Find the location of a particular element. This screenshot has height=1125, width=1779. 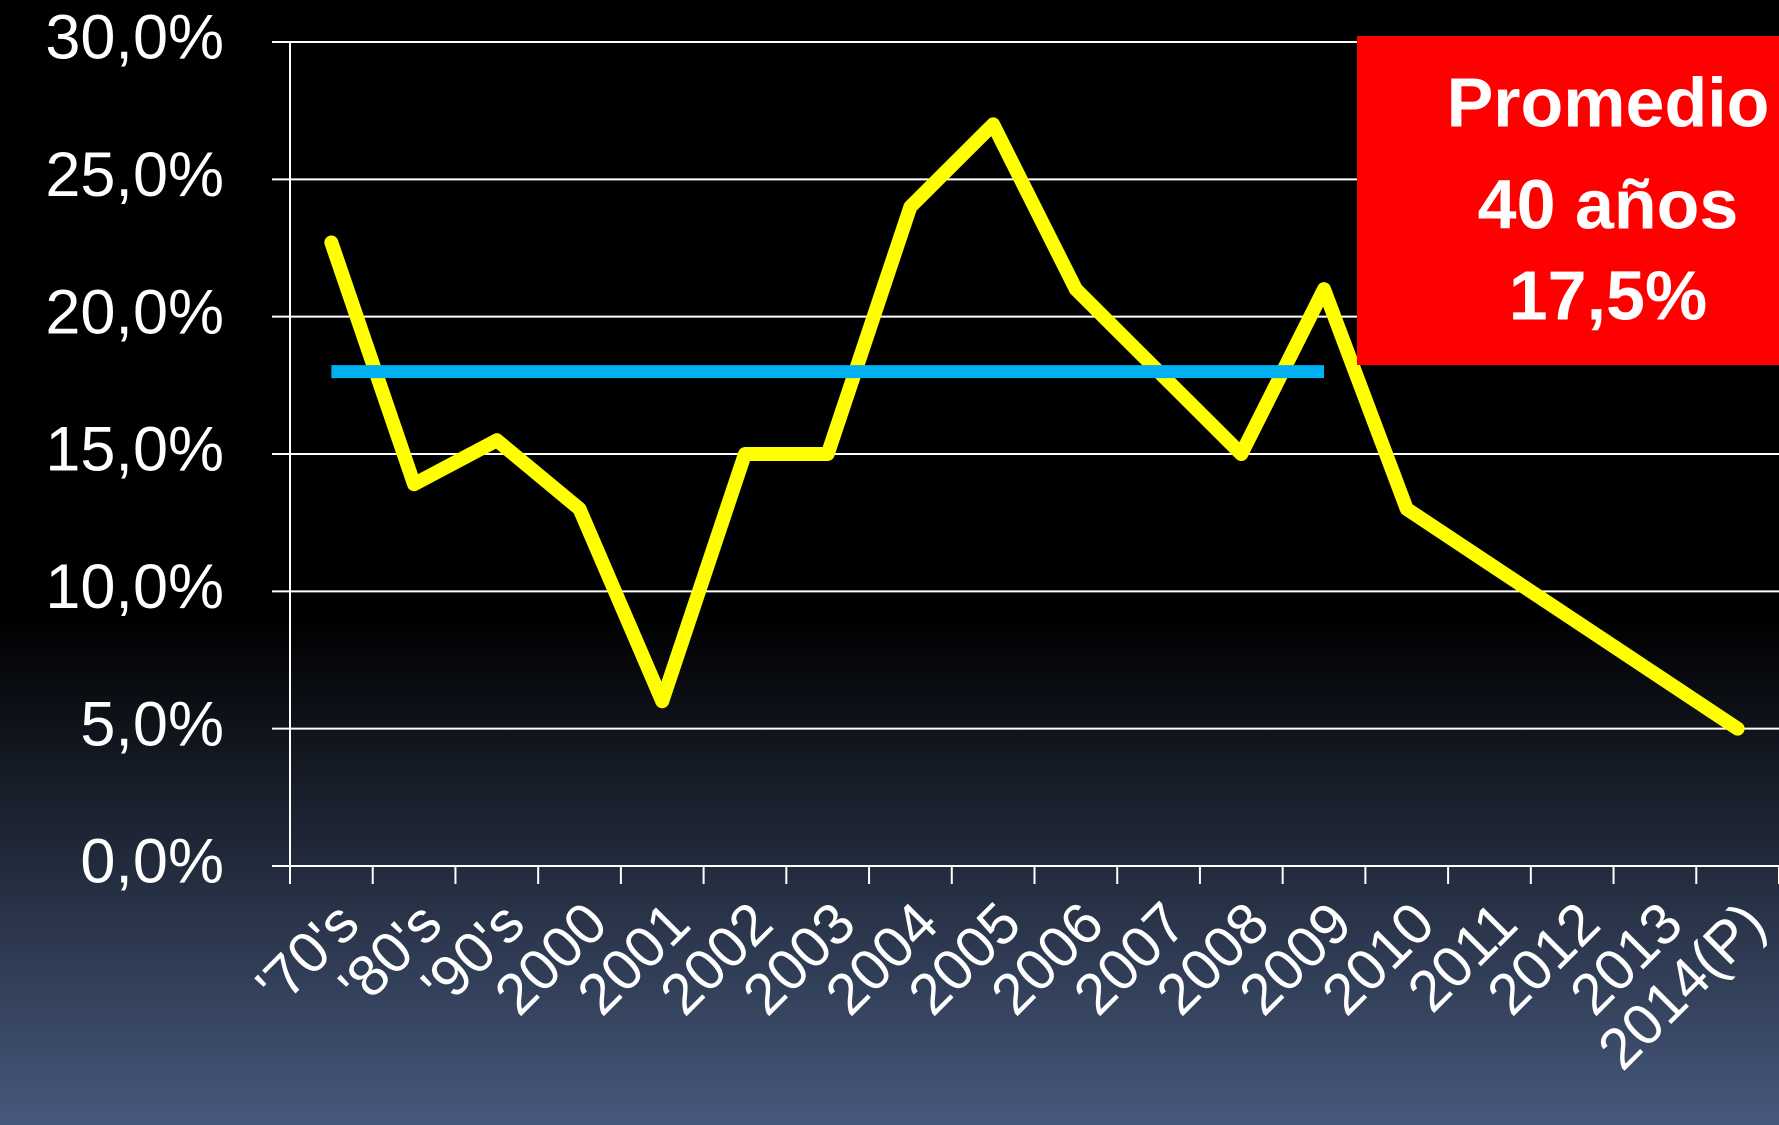

y-tick-label: 30,0% is located at coordinates (134, 38).